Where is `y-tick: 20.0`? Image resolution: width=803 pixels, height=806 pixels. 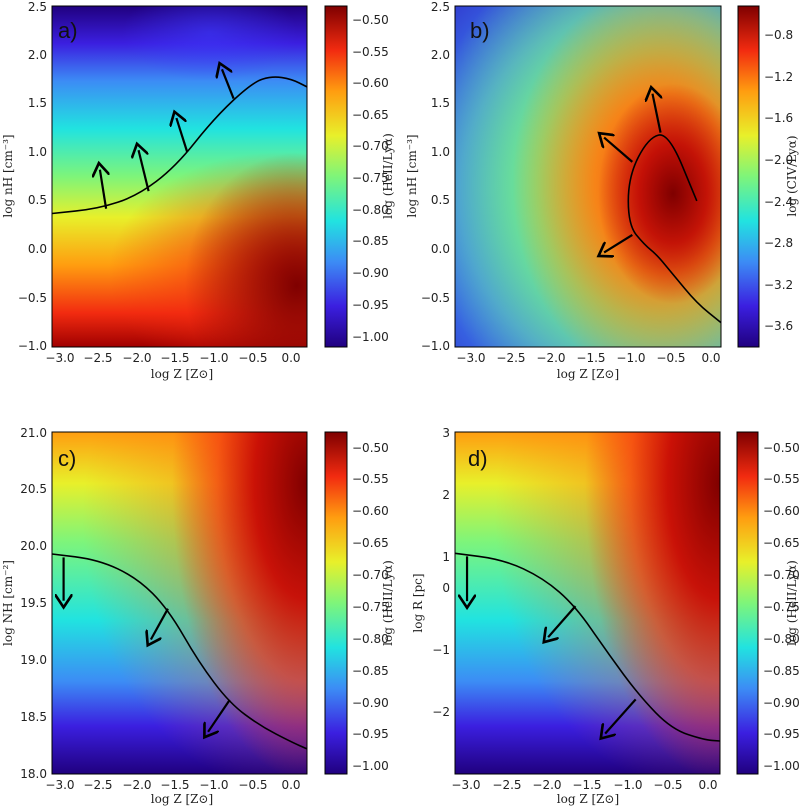 y-tick: 20.0 is located at coordinates (33, 546).